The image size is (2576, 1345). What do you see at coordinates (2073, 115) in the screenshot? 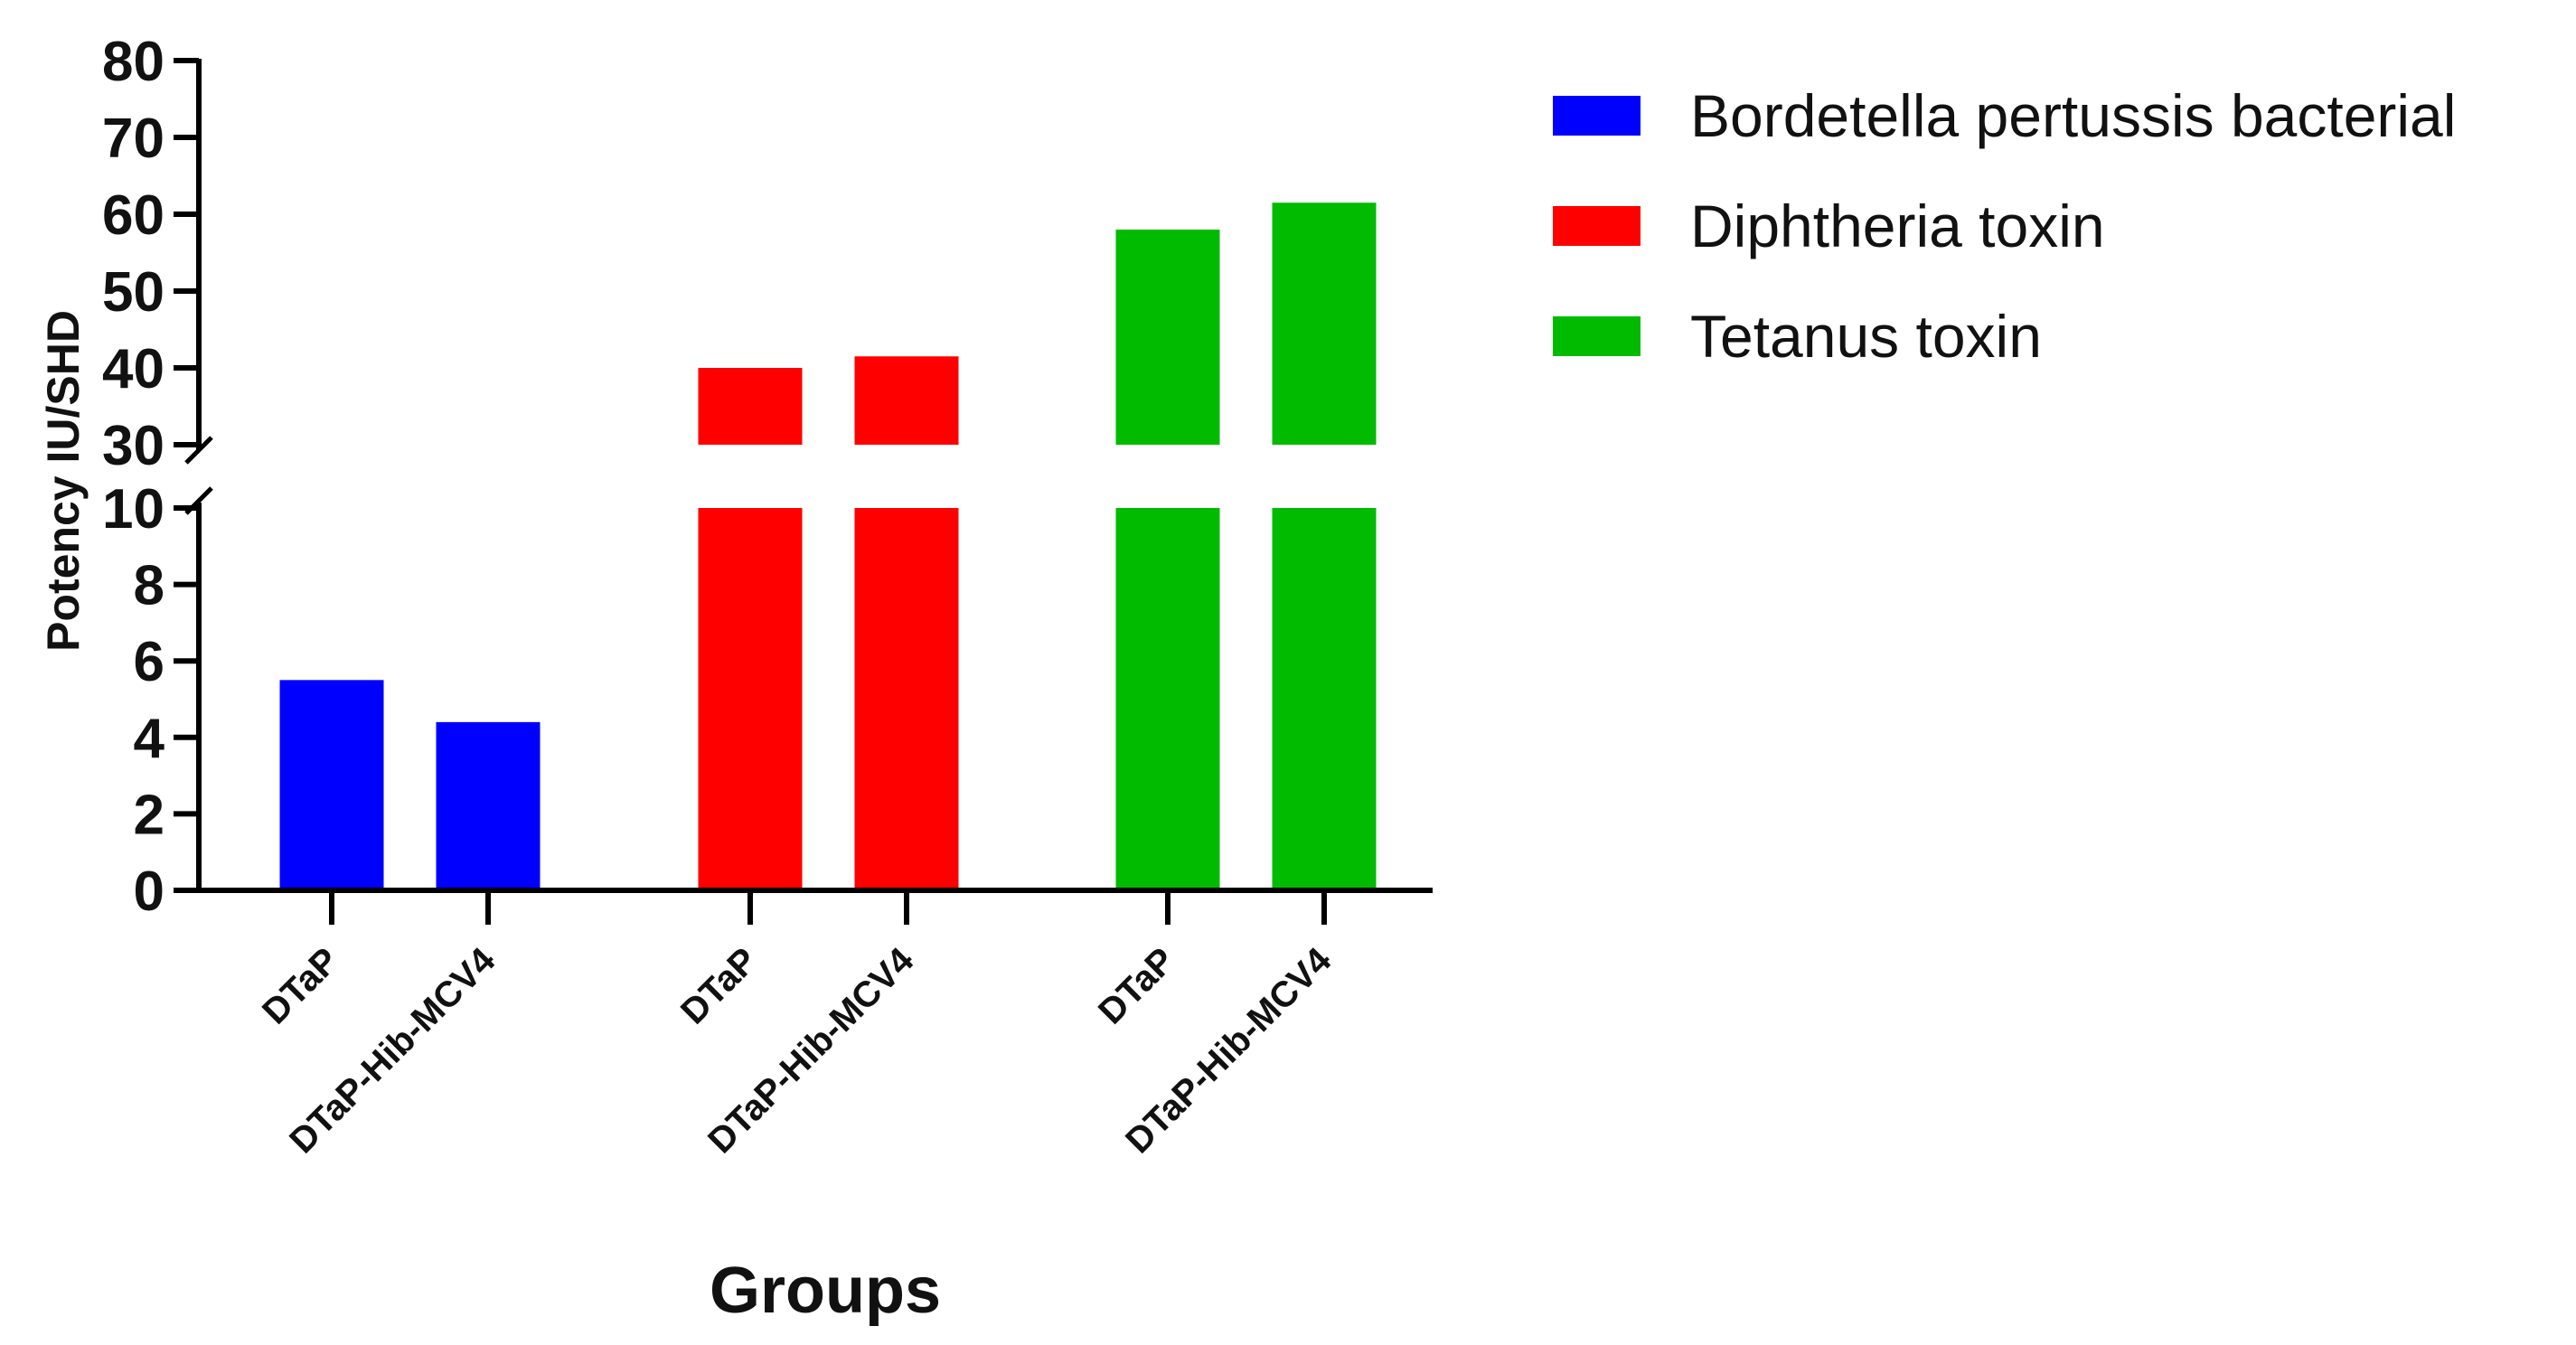
I see `legend-label-0: Bordetella pertussis bacterial` at bounding box center [2073, 115].